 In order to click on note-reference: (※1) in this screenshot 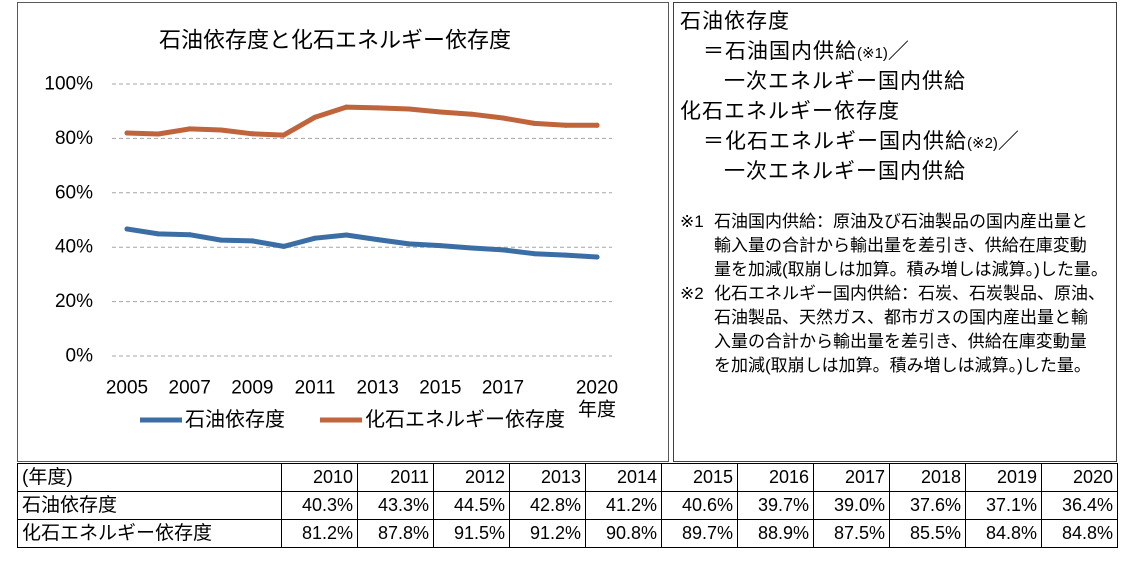, I will do `click(872, 53)`.